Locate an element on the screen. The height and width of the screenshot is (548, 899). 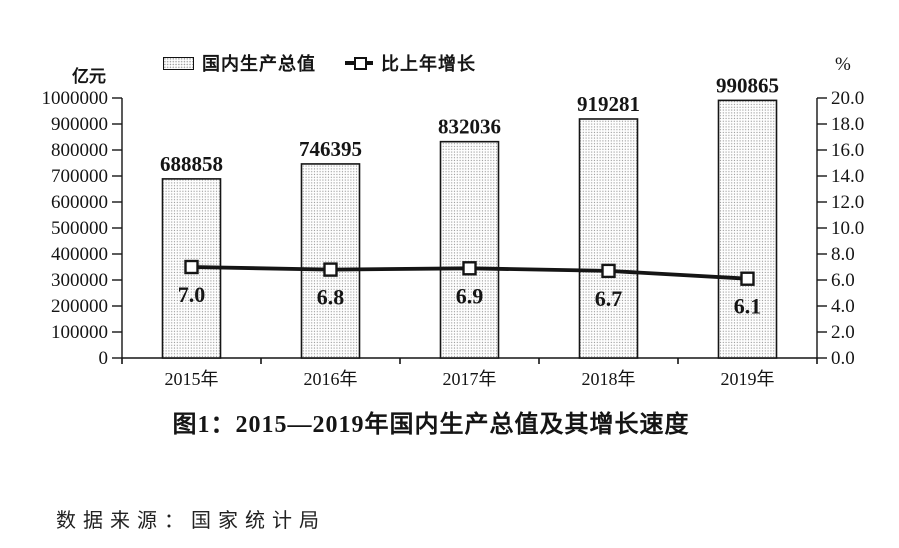
left-axis-tick-label: 700000 is located at coordinates (79, 176).